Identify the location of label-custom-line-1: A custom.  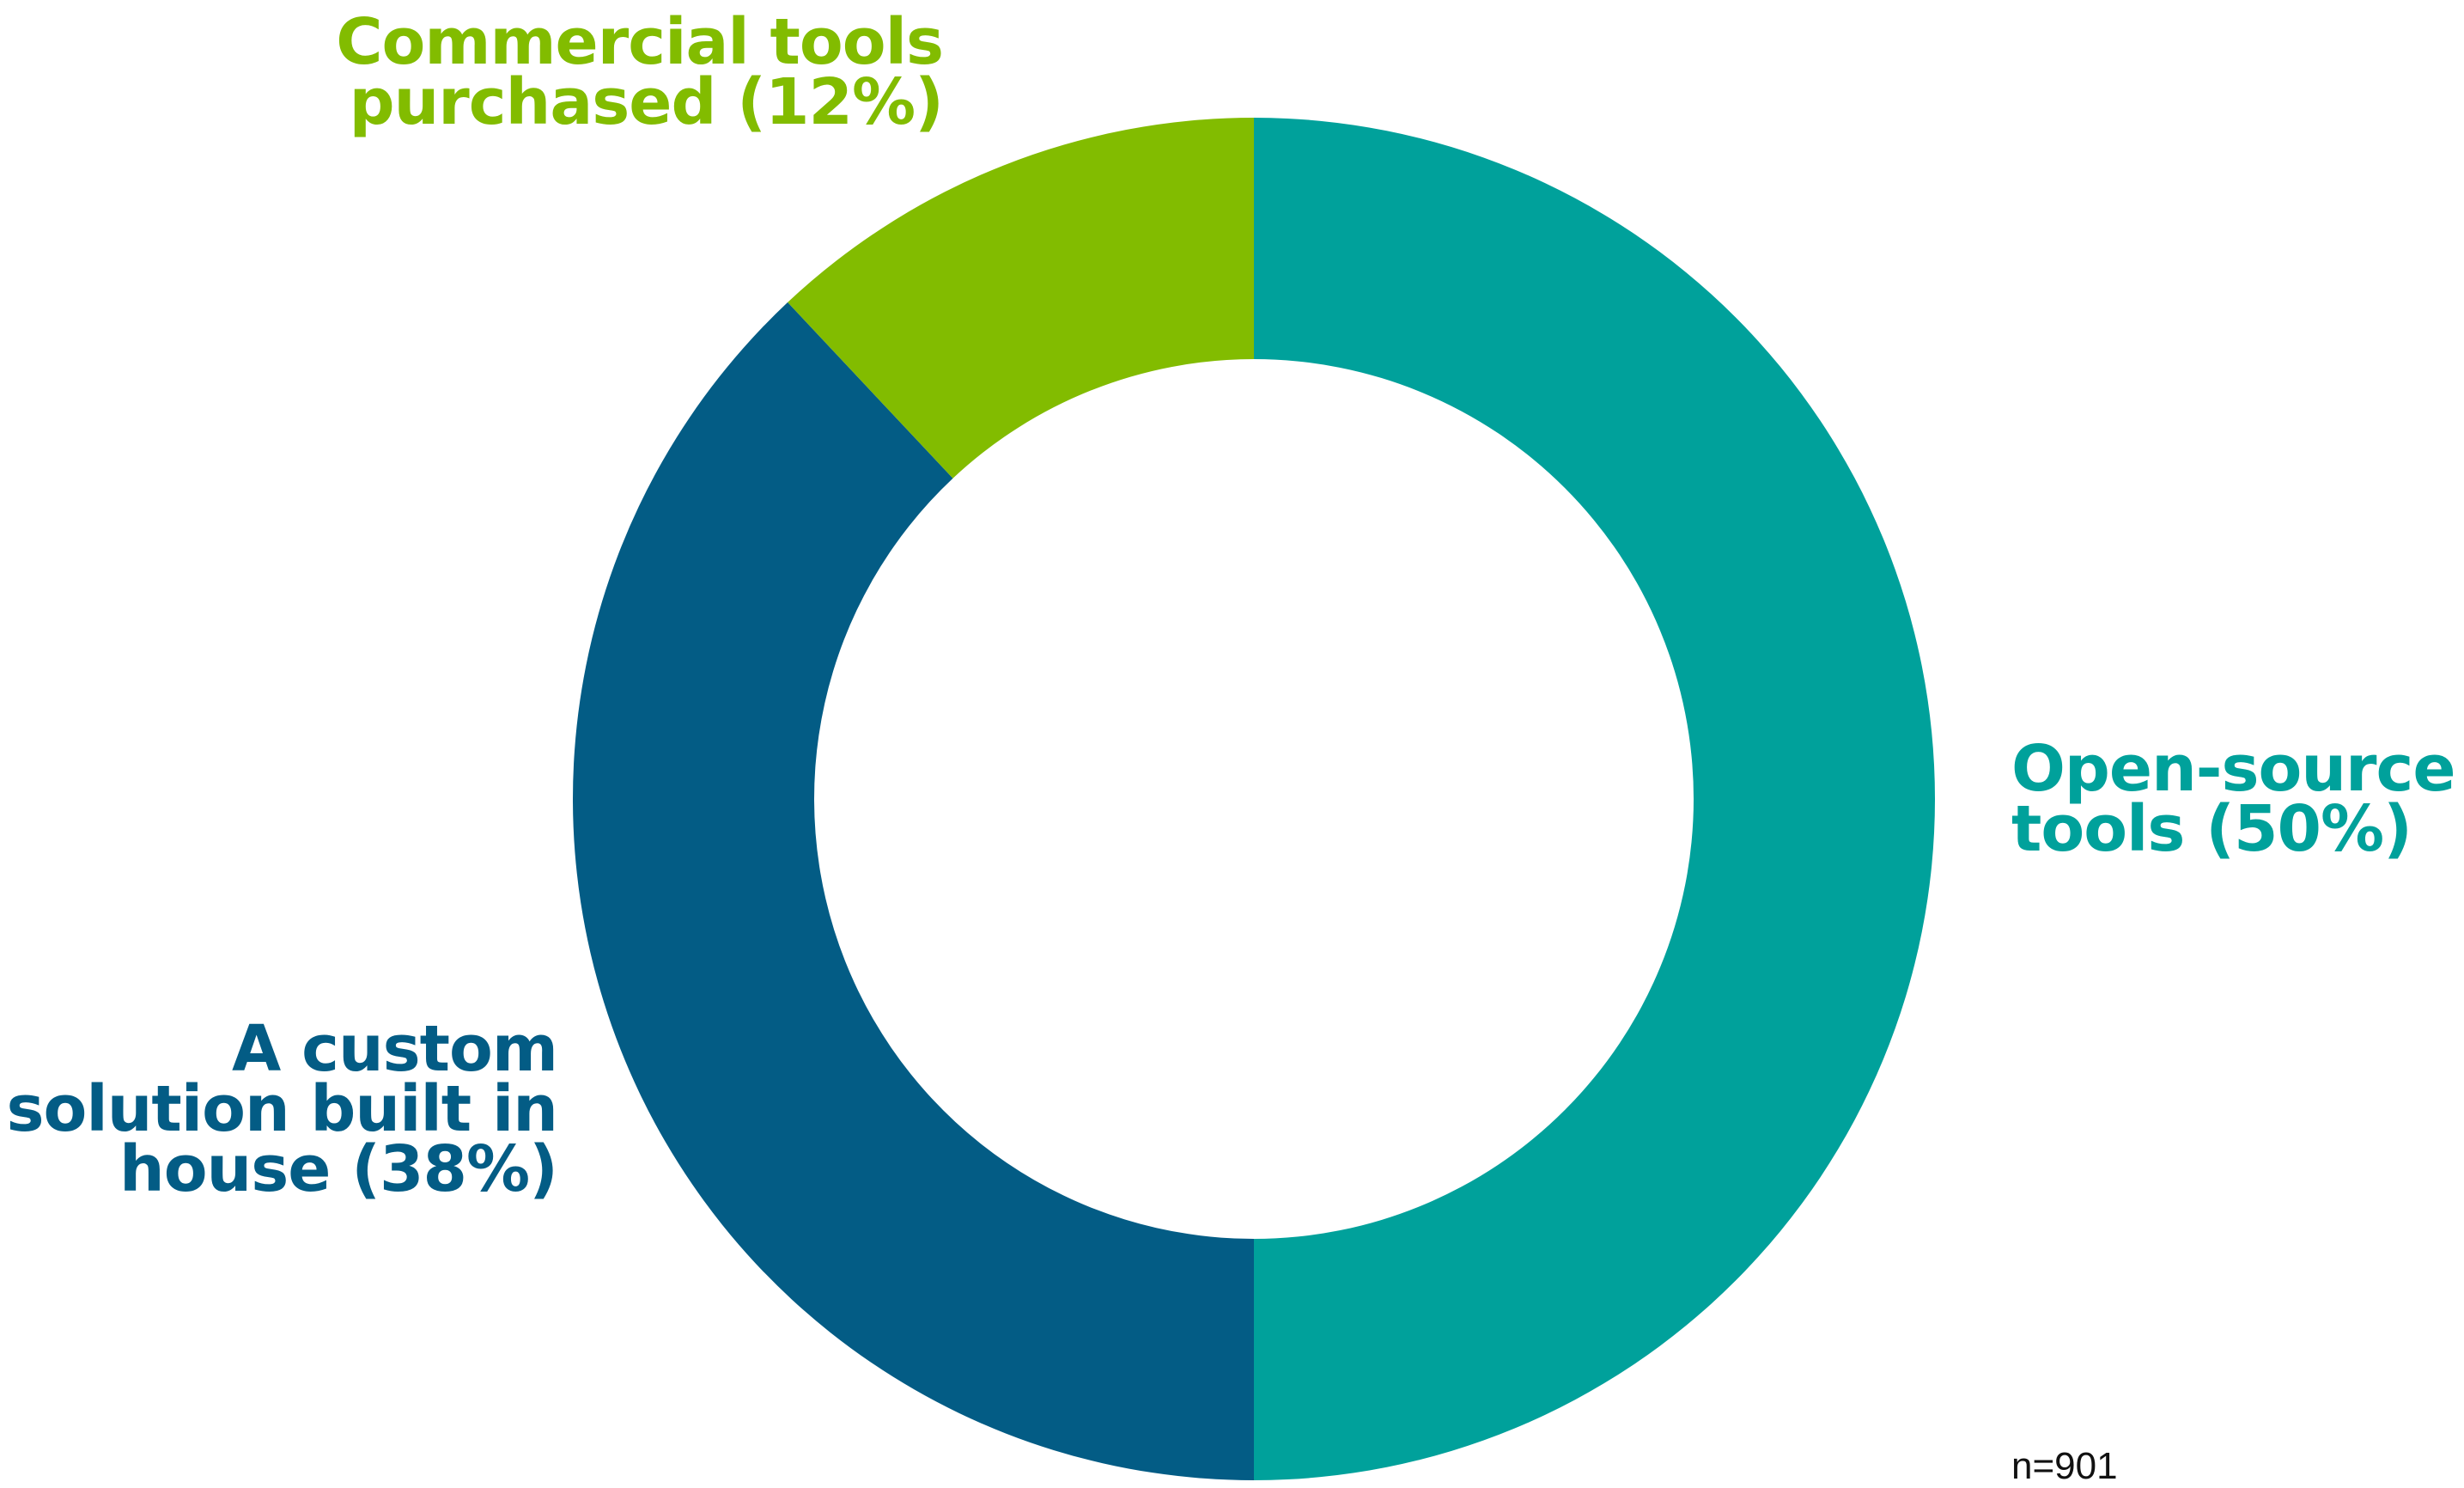
(395, 1049).